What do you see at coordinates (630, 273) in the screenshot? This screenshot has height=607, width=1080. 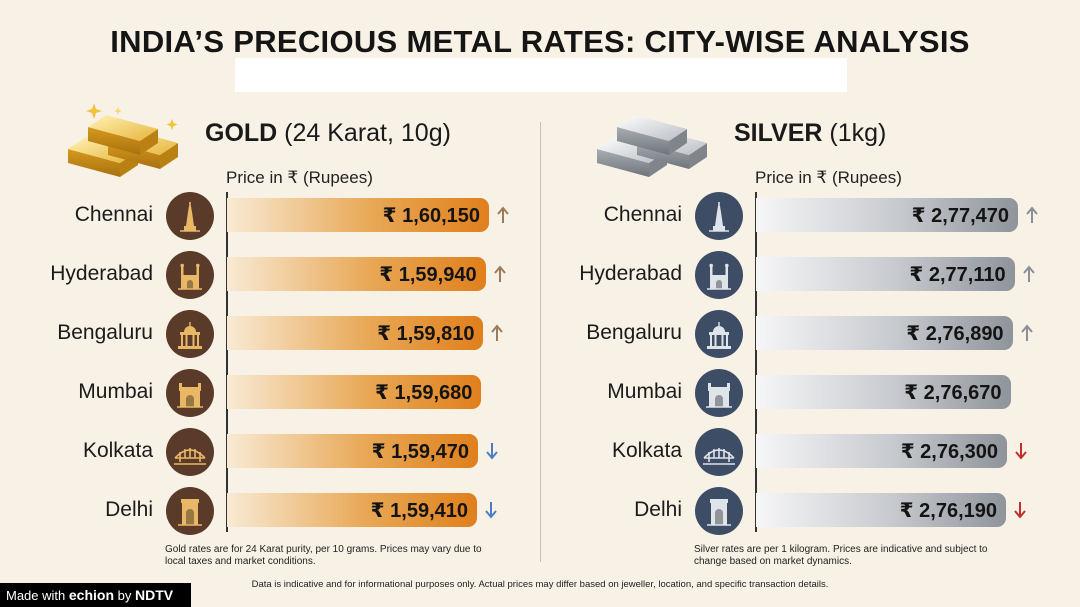 I see `silver-city-label-hyderabad: Hyderabad` at bounding box center [630, 273].